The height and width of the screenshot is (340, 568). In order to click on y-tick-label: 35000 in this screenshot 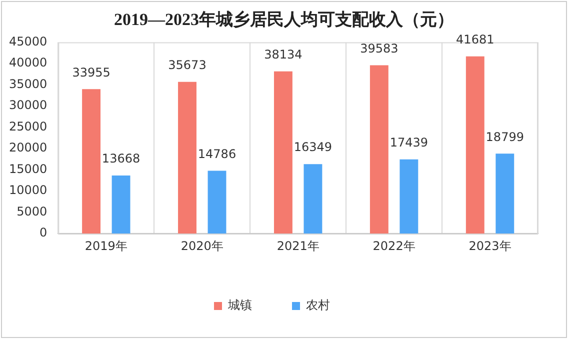, I will do `click(28, 83)`.